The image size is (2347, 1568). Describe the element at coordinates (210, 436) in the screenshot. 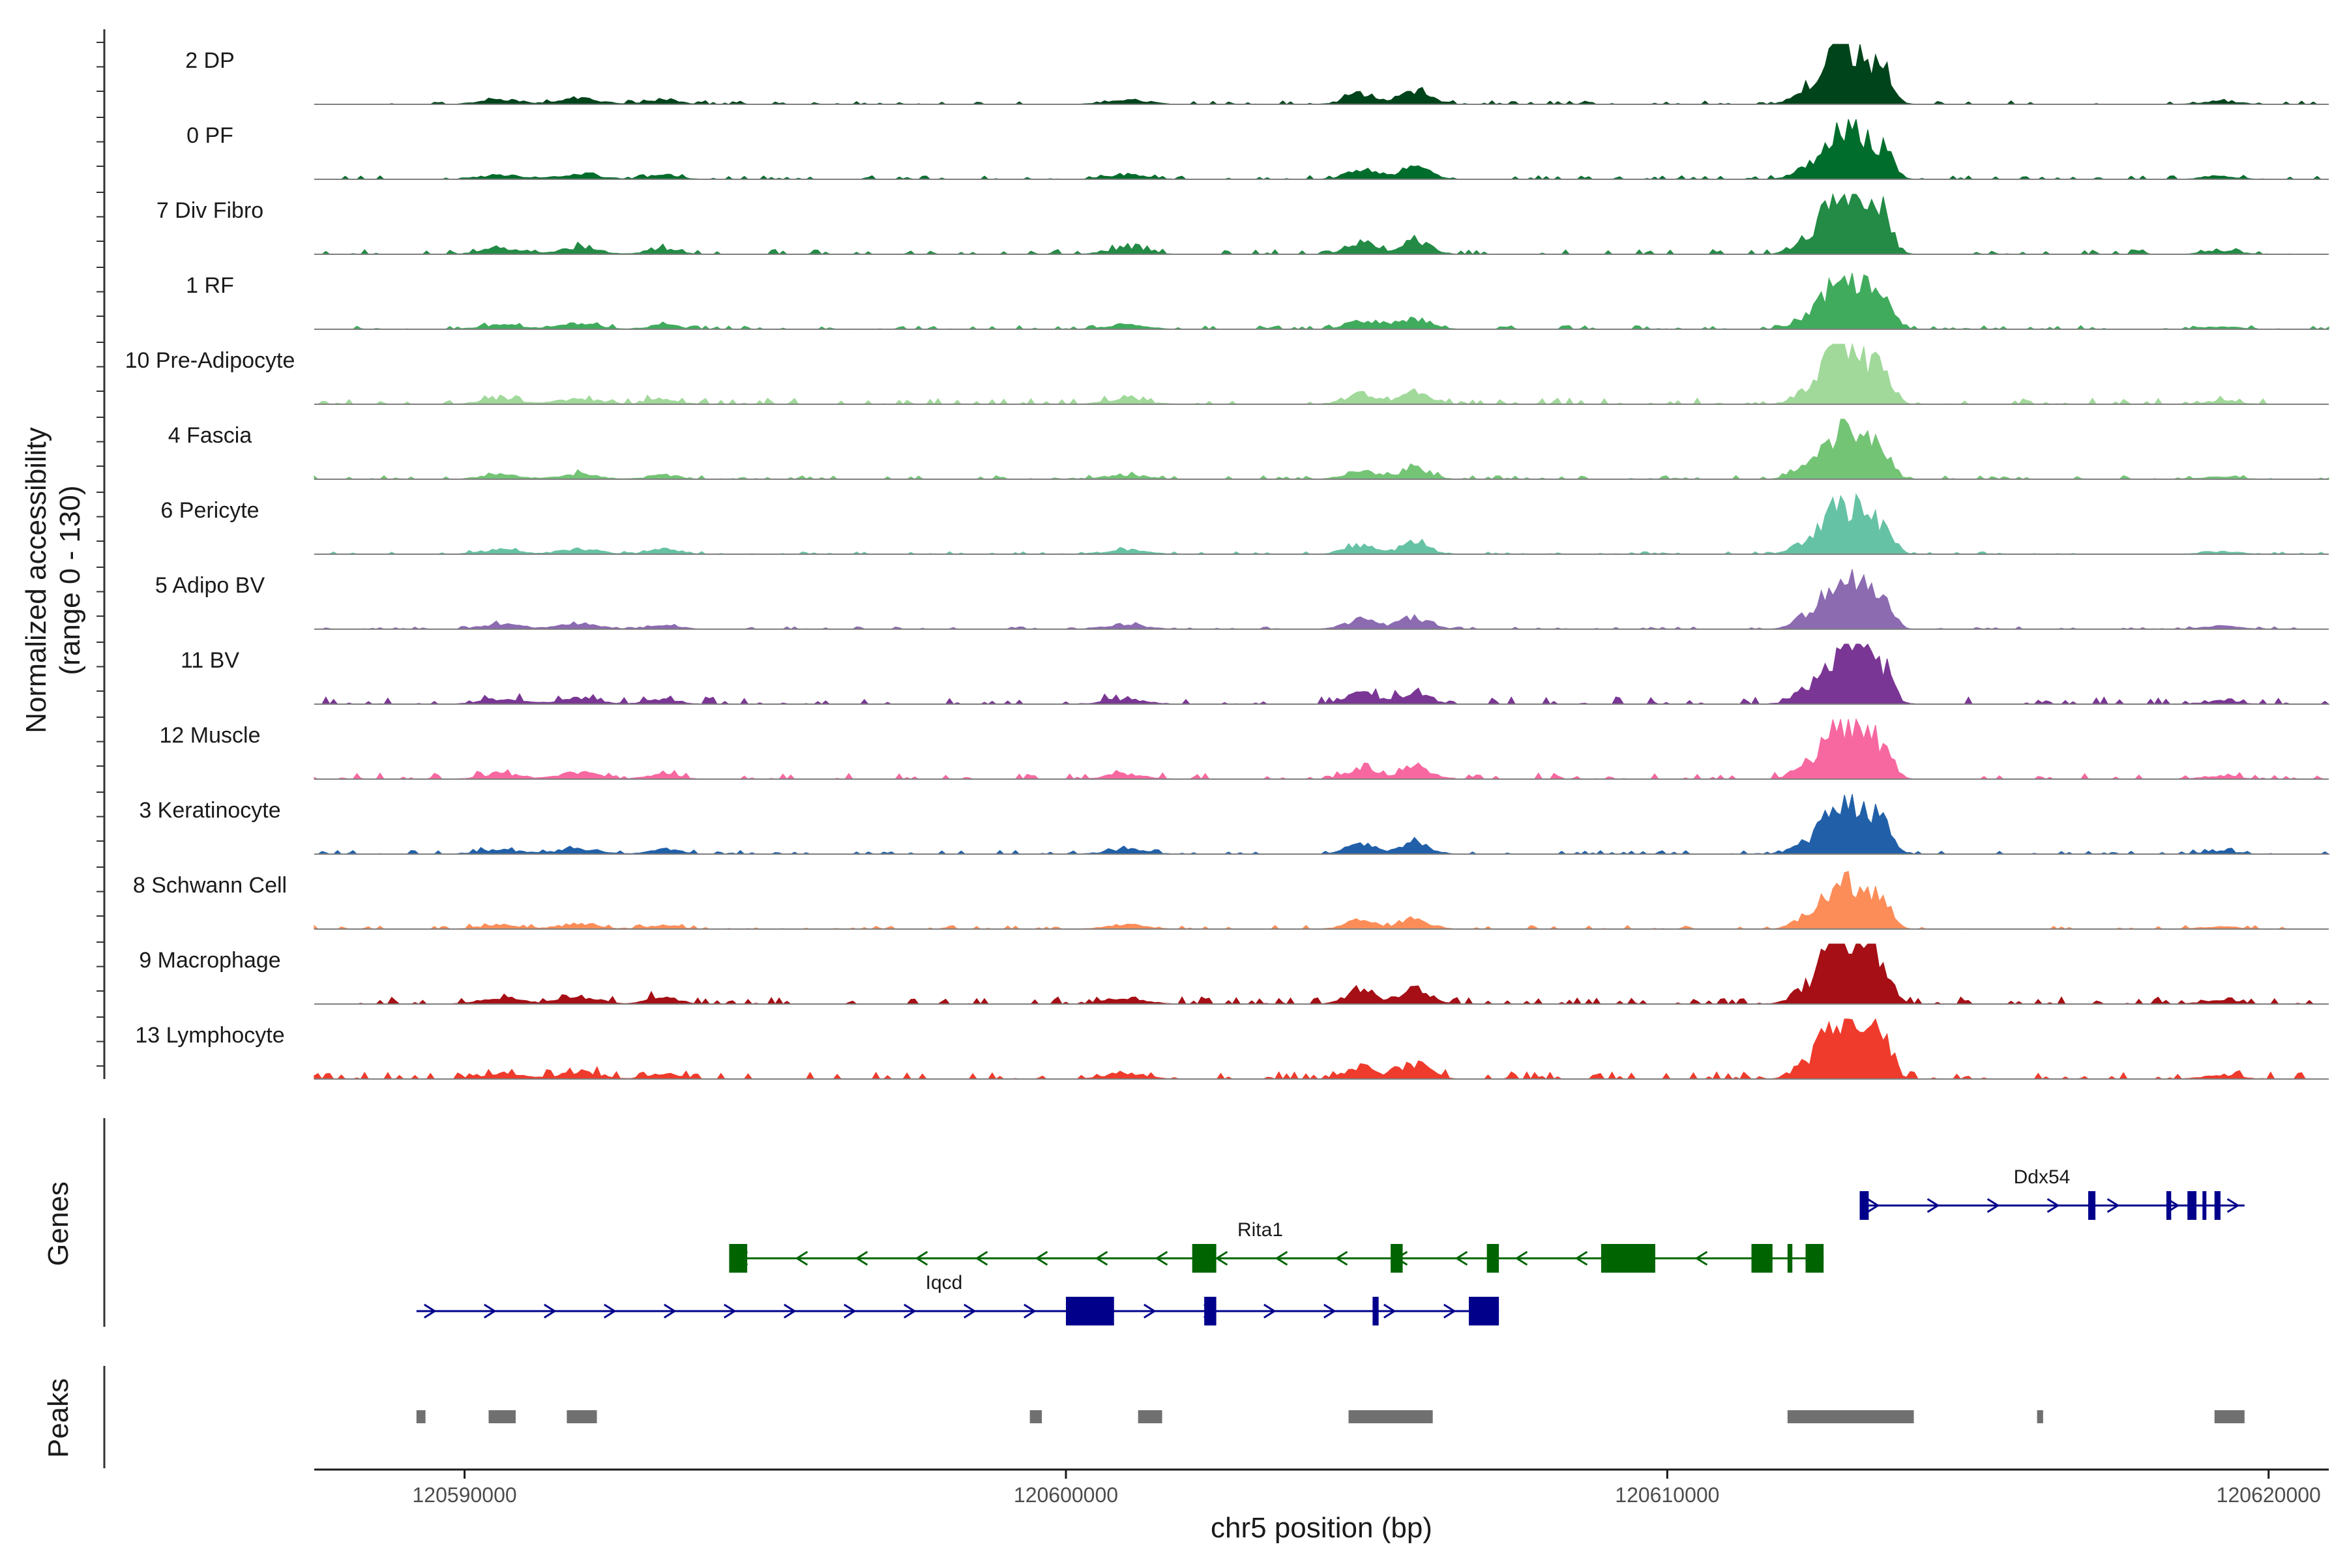

I see `track-label: 4 Fascia` at that location.